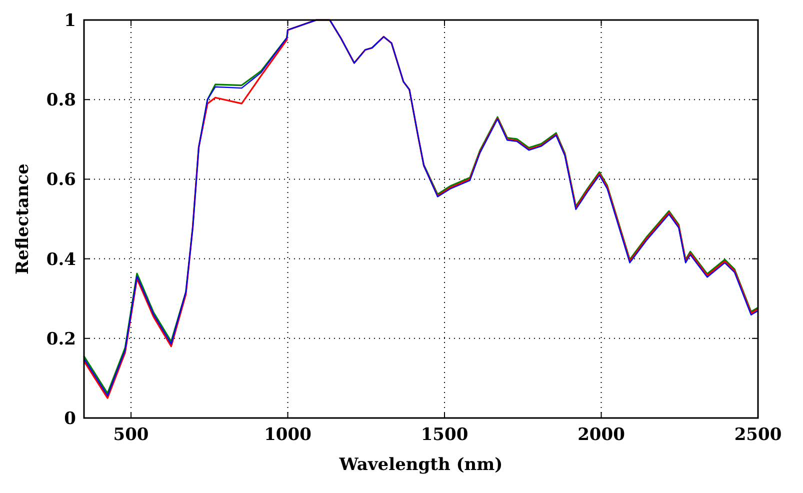 The height and width of the screenshot is (493, 803). What do you see at coordinates (23, 218) in the screenshot?
I see `y-axis-title: Reflectance` at bounding box center [23, 218].